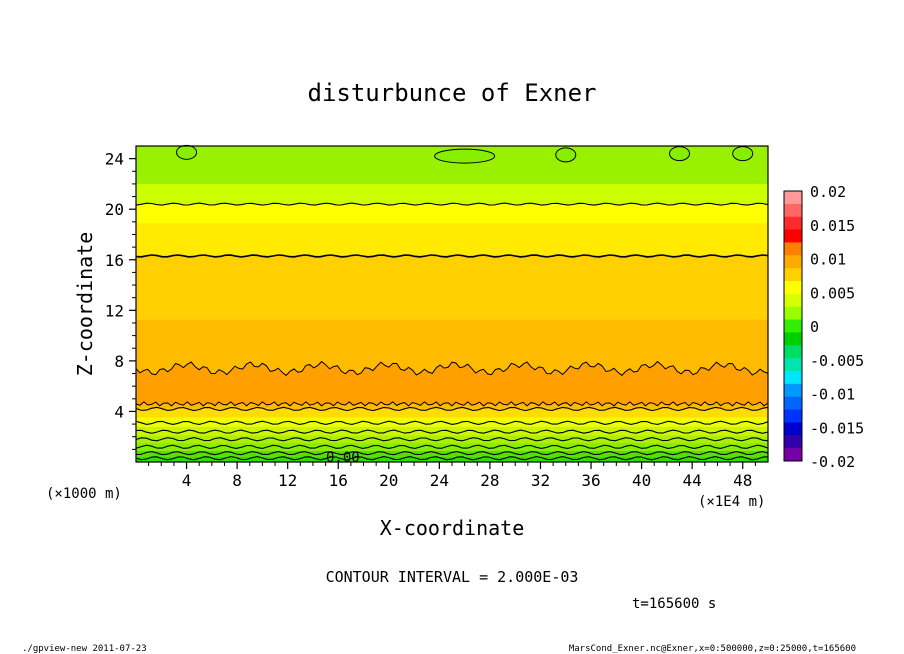  What do you see at coordinates (742, 480) in the screenshot?
I see `x-tick-label-11: 48` at bounding box center [742, 480].